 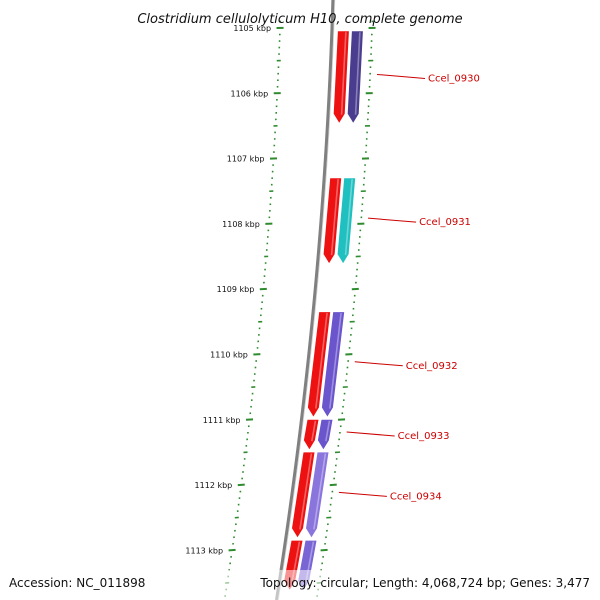 I want to click on footer-backdrop, so click(x=300, y=585).